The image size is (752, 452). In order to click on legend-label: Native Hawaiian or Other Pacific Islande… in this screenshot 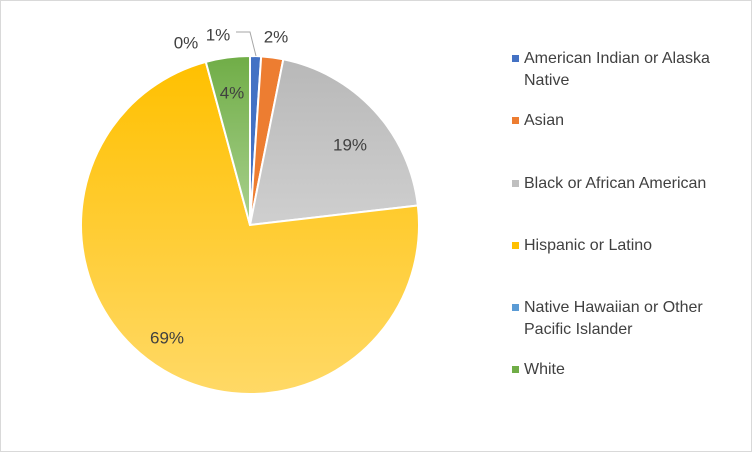, I will do `click(613, 318)`.